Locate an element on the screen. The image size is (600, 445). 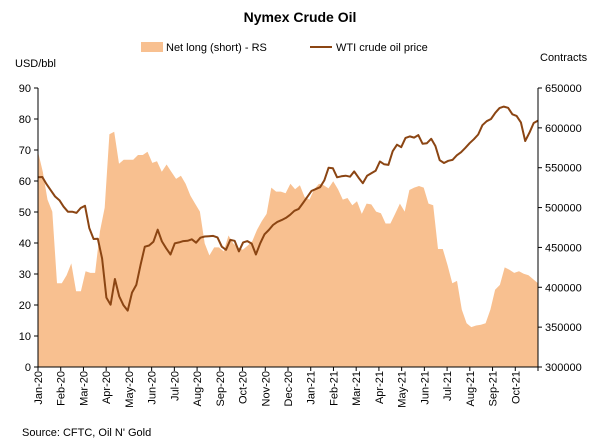
x-tick-label: Jun-20 is located at coordinates (153, 388).